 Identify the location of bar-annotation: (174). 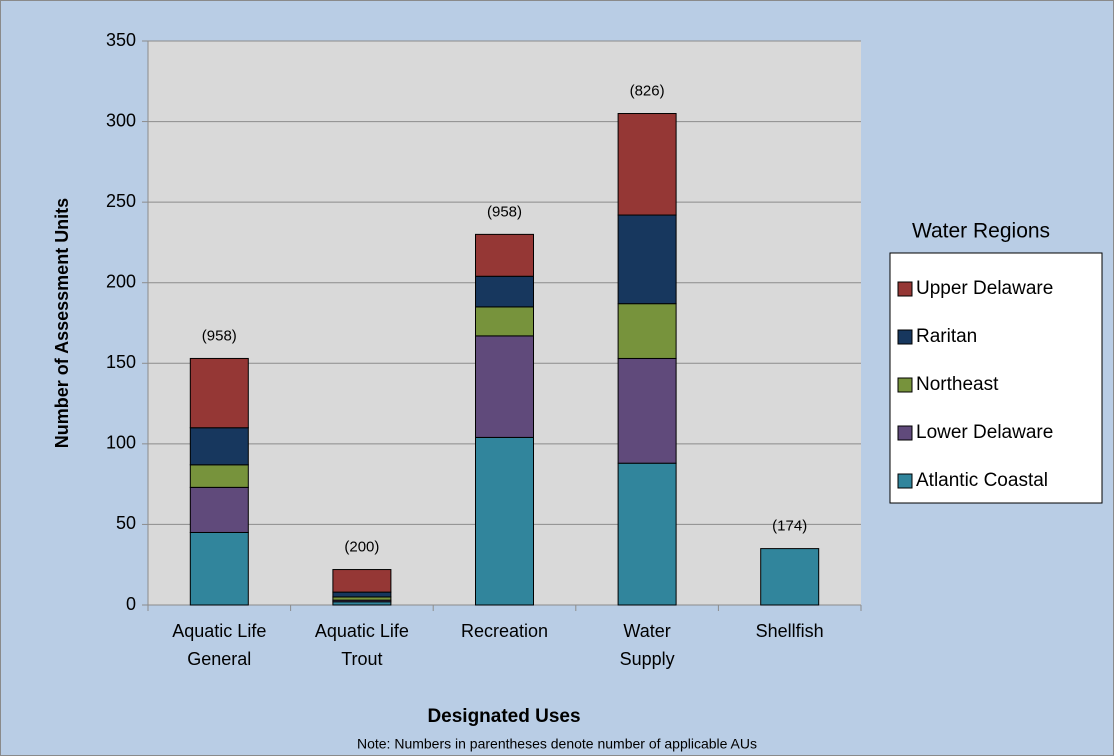
(789, 526).